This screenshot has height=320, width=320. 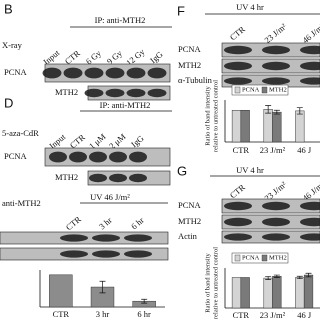 What do you see at coordinates (8, 102) in the screenshot?
I see `panel-letter: D` at bounding box center [8, 102].